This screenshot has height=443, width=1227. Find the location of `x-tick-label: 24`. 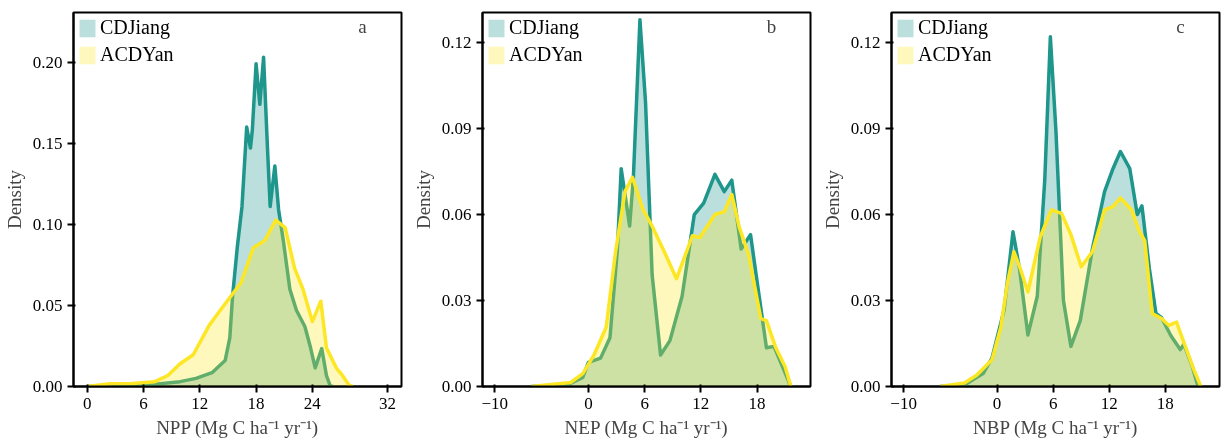

x-tick-label: 24 is located at coordinates (312, 403).